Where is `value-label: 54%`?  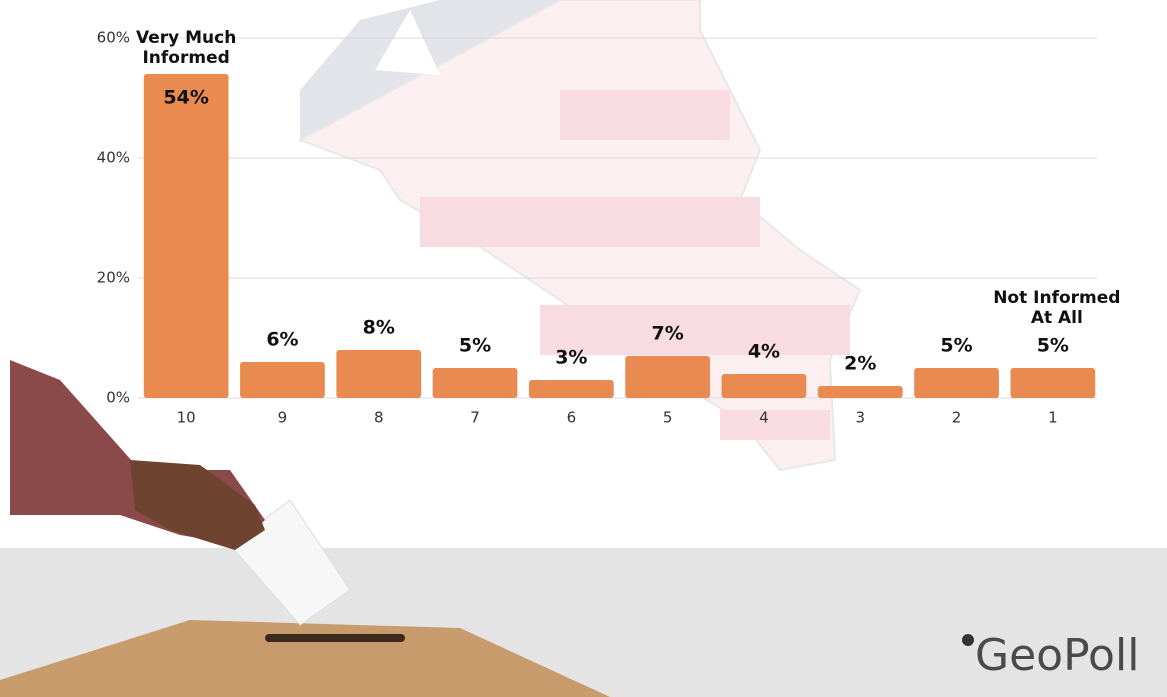 value-label: 54% is located at coordinates (185, 98).